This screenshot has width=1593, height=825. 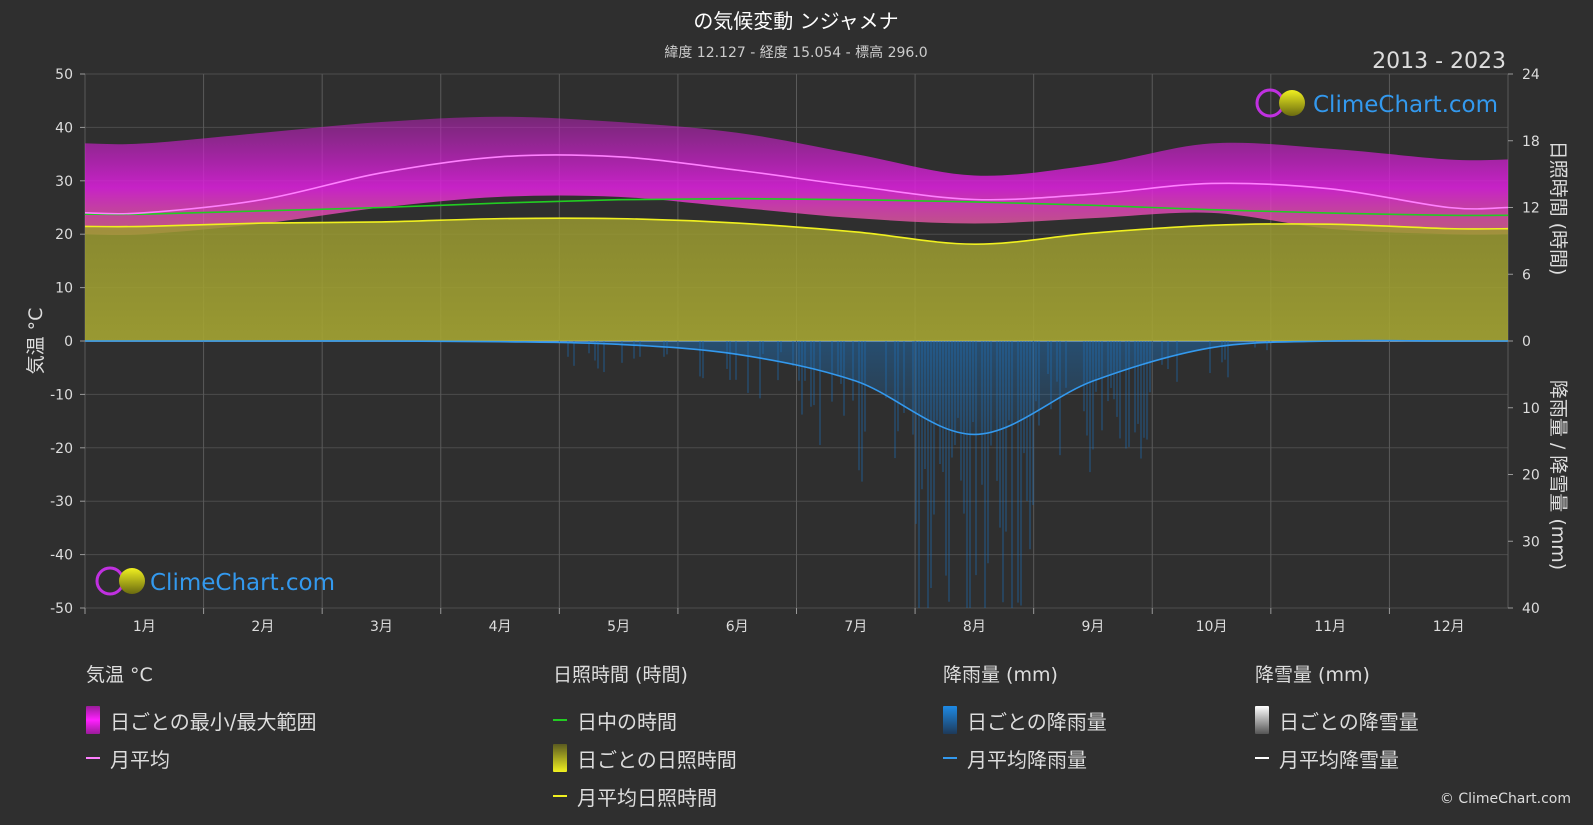 I want to click on legend-snow-daily: 日ごとの降雪量, so click(x=1337, y=720).